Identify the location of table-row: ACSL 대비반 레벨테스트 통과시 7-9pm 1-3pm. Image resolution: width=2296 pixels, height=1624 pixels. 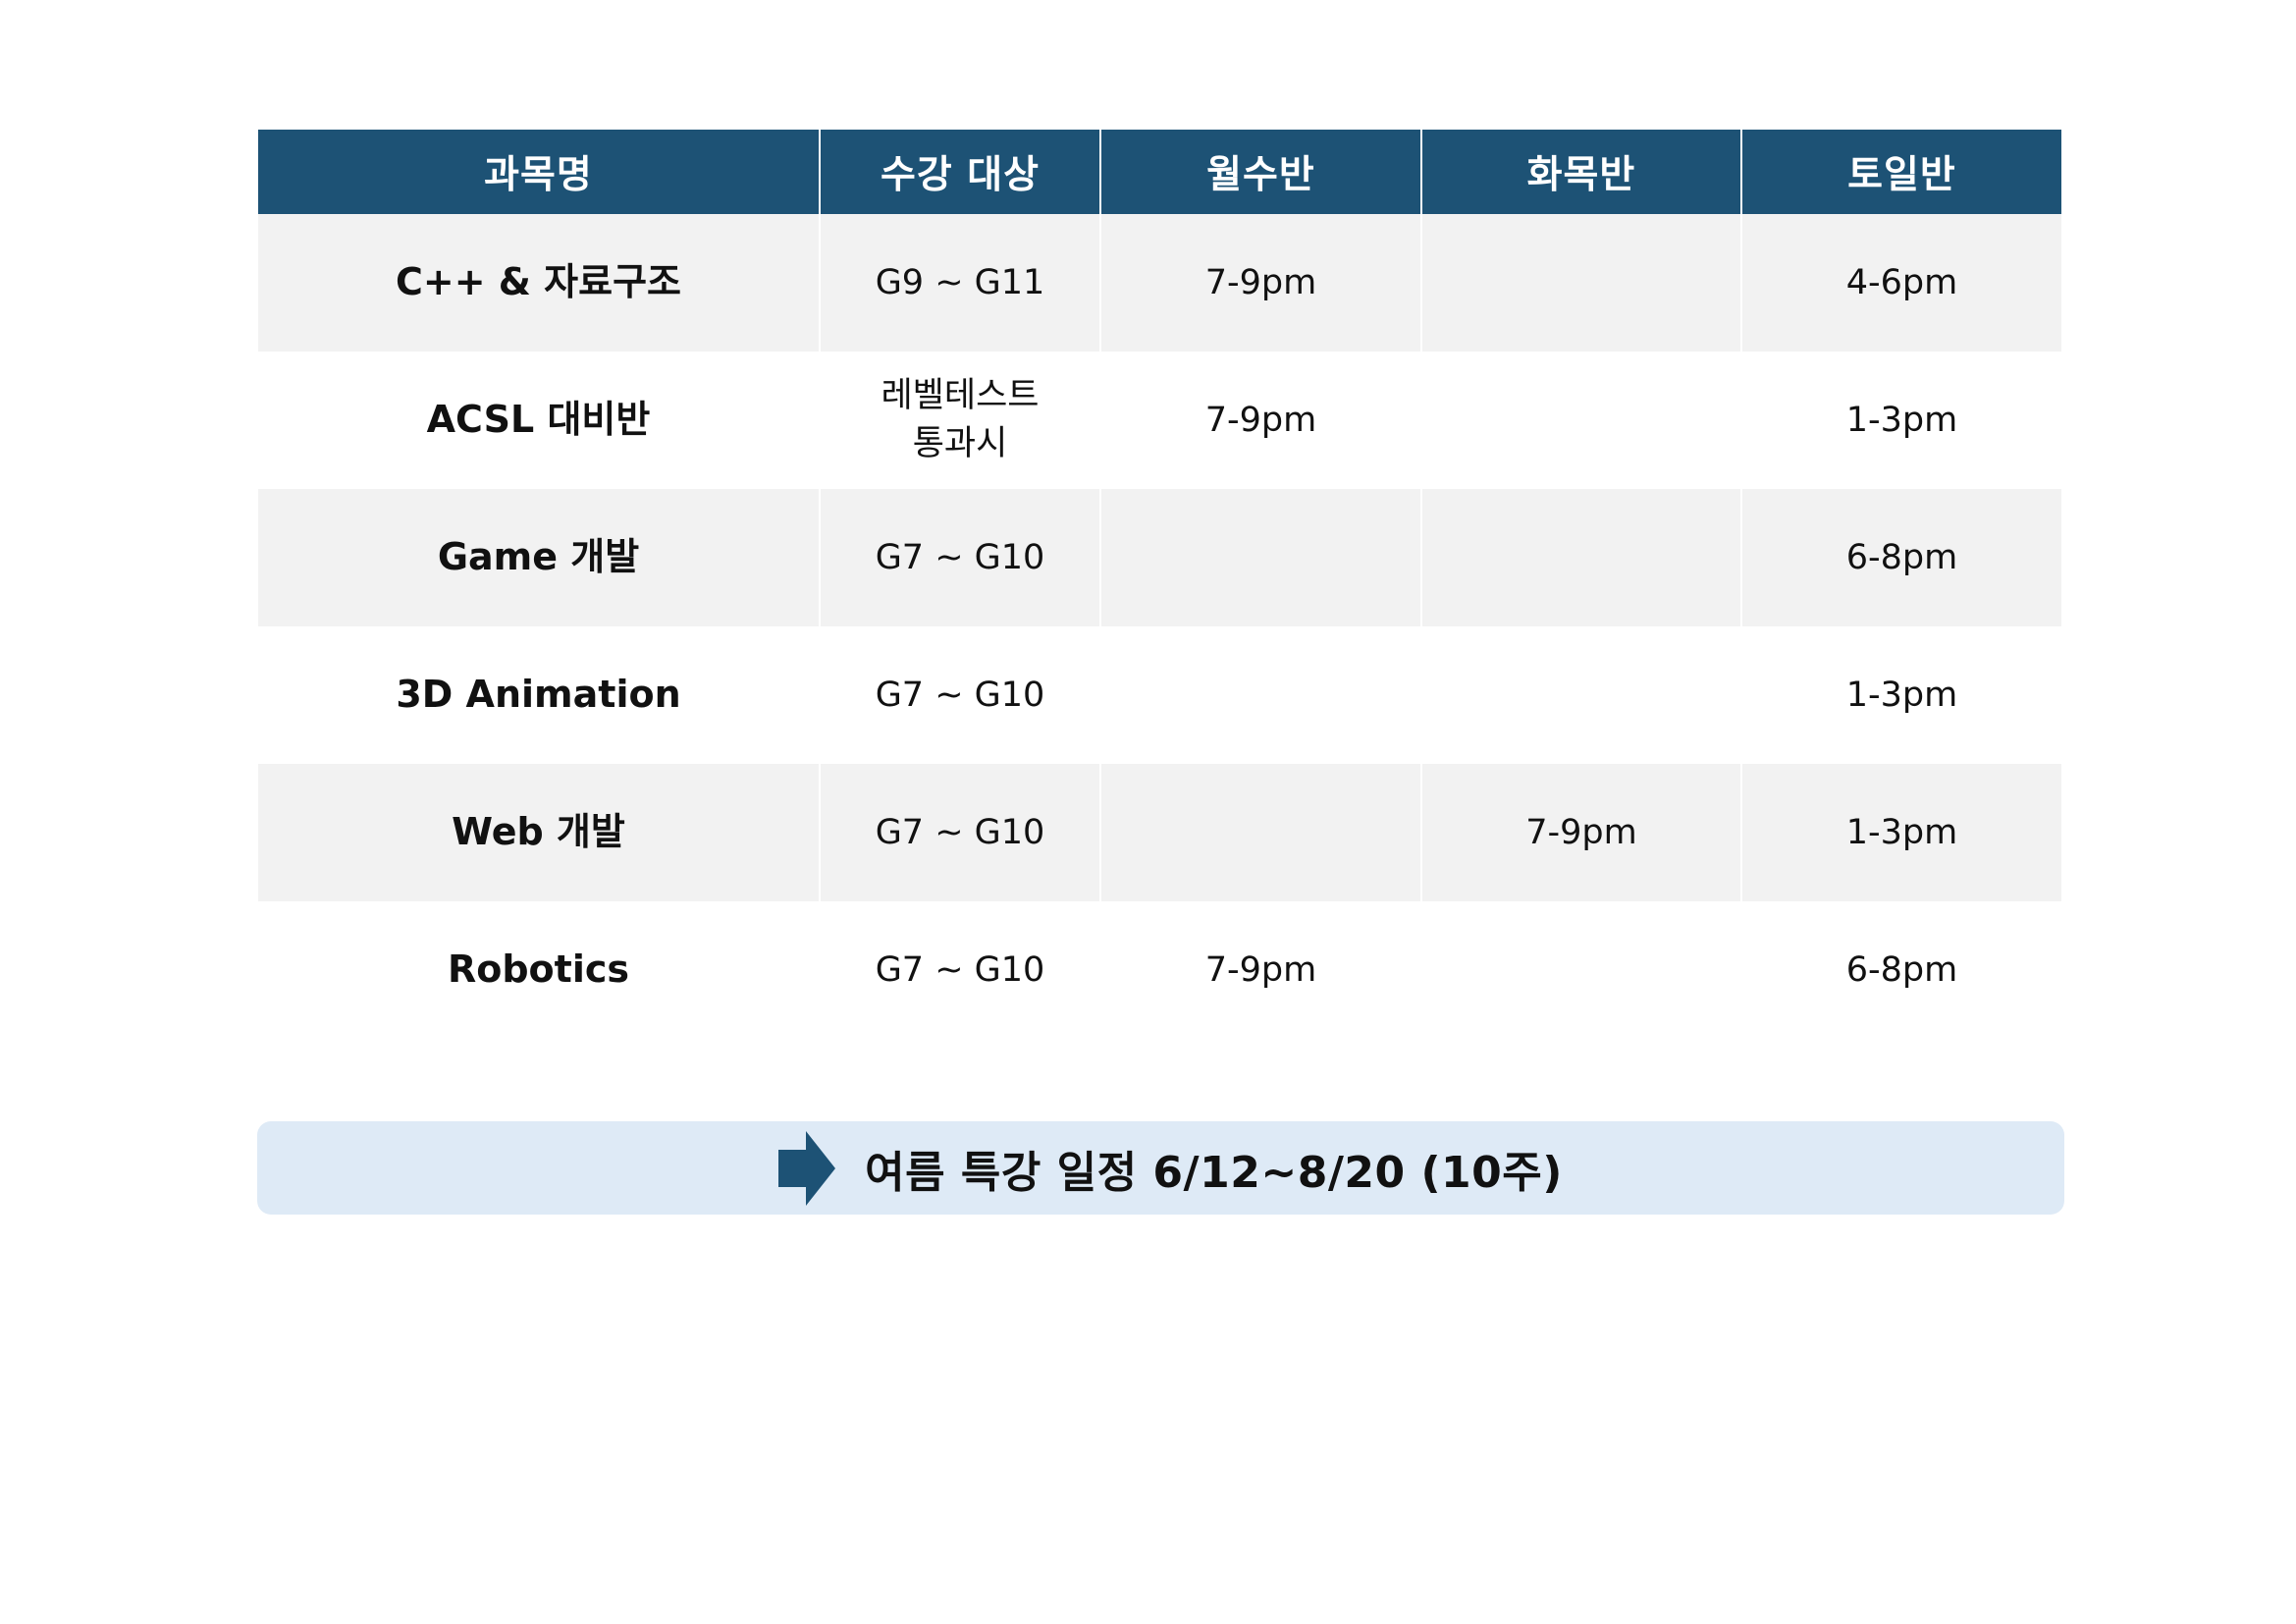
(1159, 420).